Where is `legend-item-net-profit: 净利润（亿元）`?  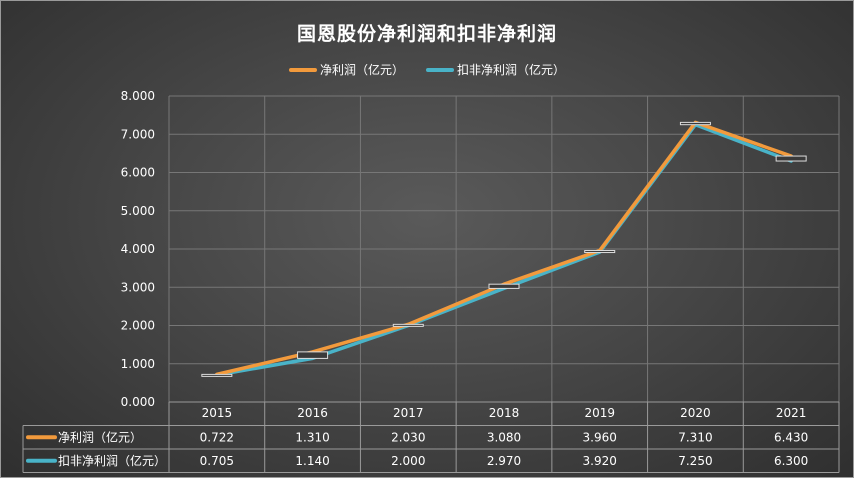
legend-item-net-profit: 净利润（亿元） is located at coordinates (346, 69).